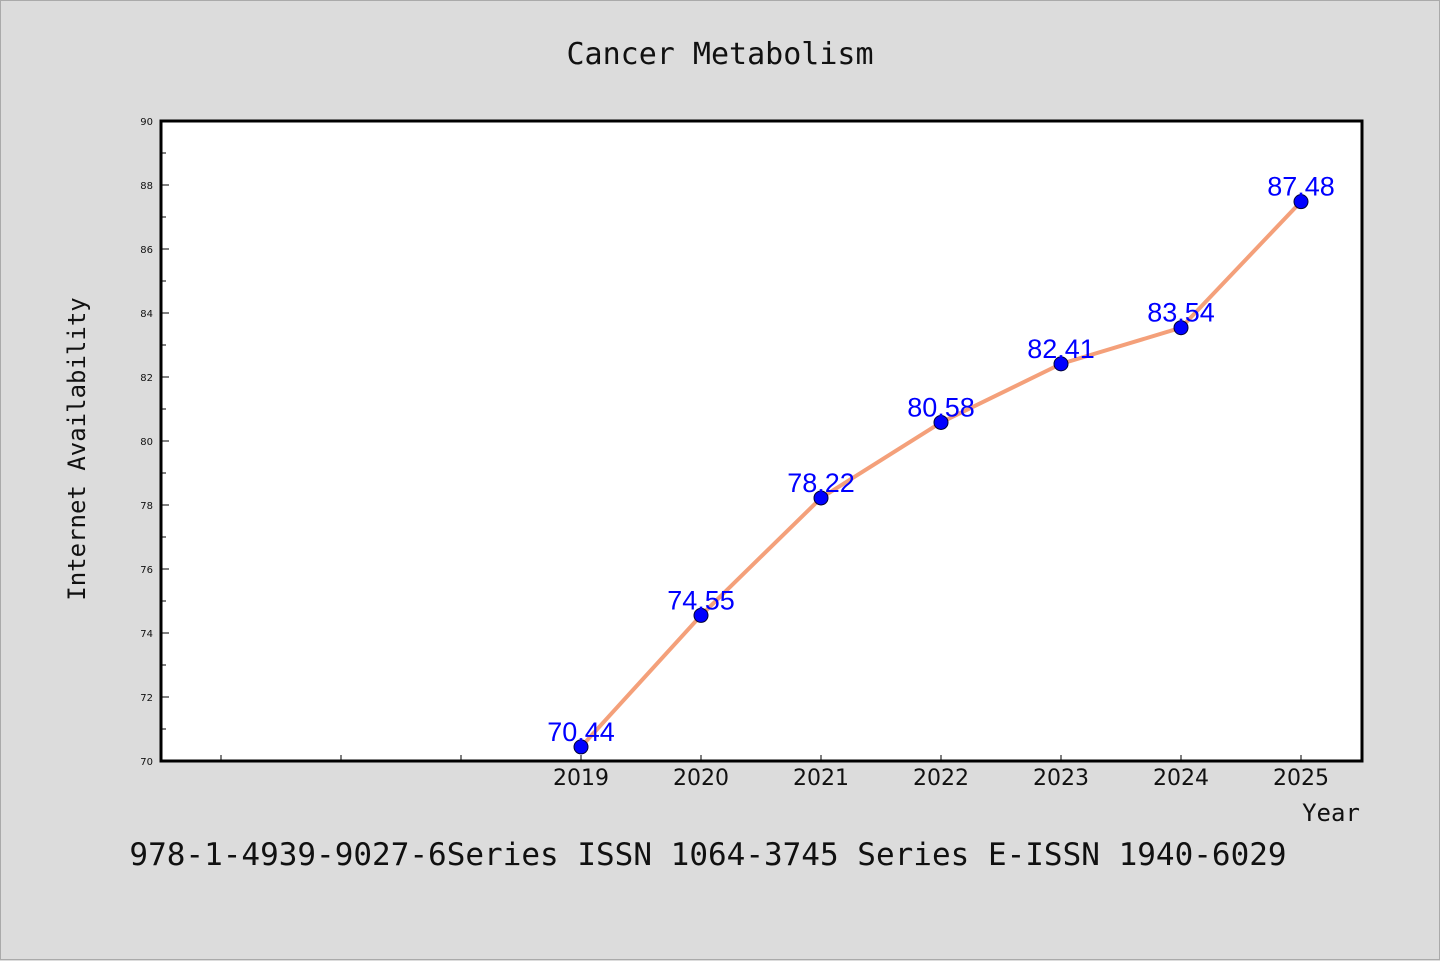  Describe the element at coordinates (146, 314) in the screenshot. I see `y-tick-label: 84` at that location.